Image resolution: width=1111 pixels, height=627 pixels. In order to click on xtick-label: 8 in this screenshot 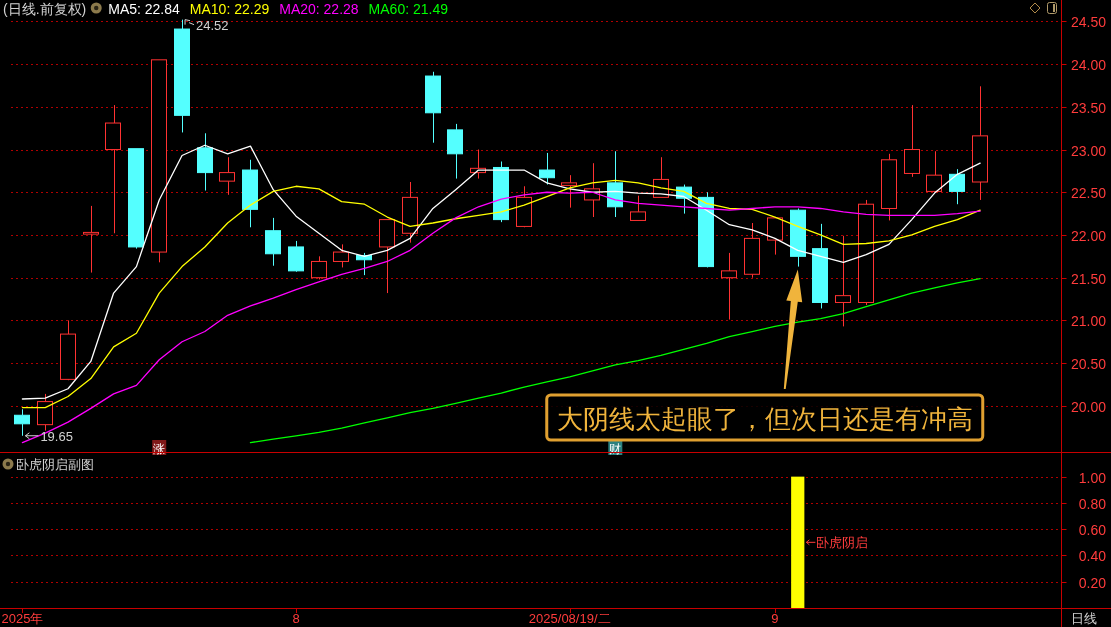, I will do `click(296, 618)`.